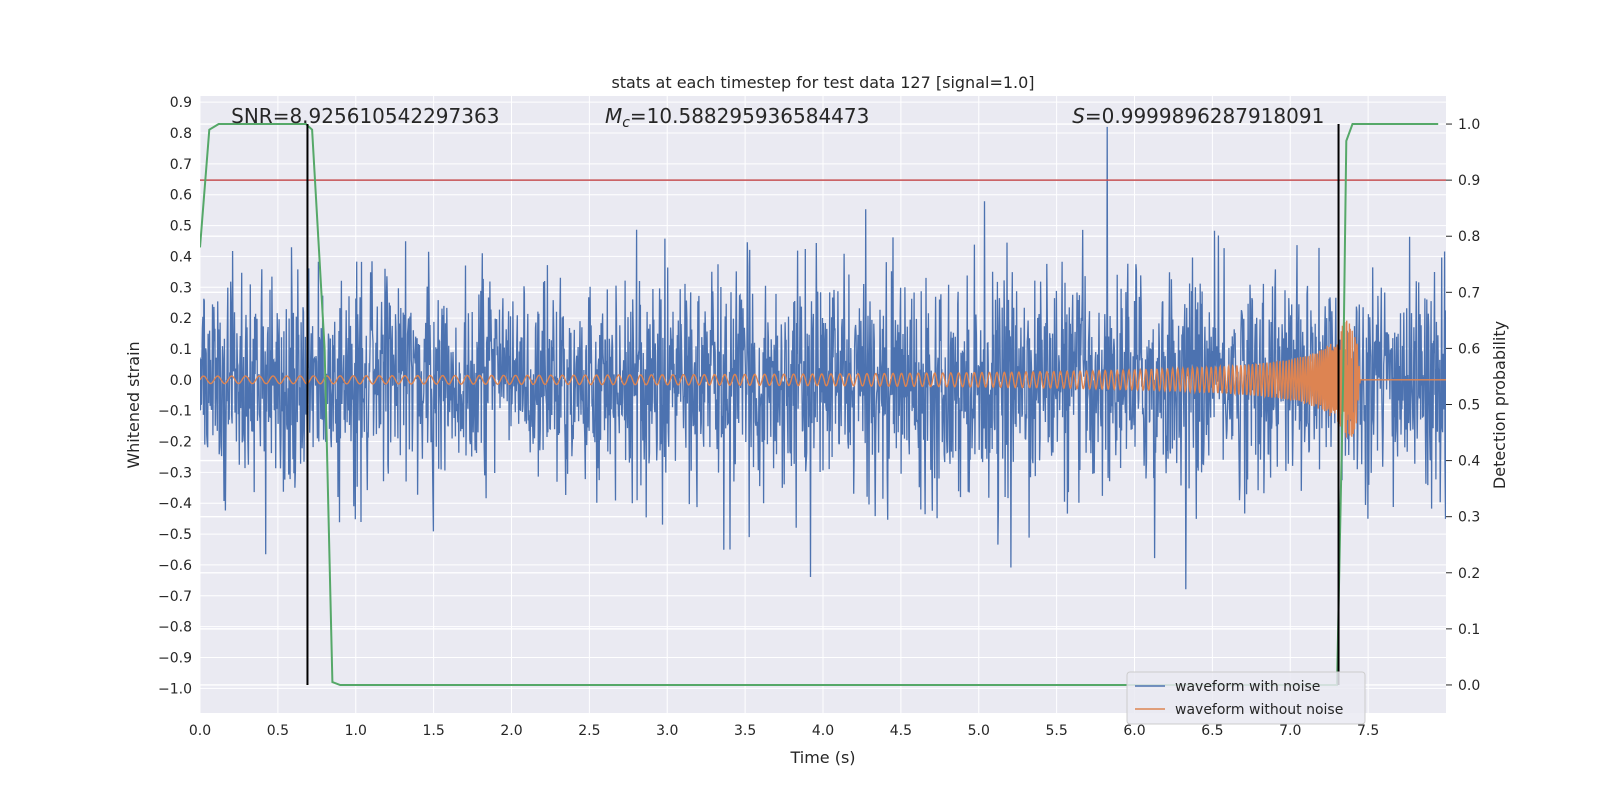 This screenshot has height=800, width=1600. What do you see at coordinates (1469, 125) in the screenshot?
I see `y-right-tick-label: 1.0` at bounding box center [1469, 125].